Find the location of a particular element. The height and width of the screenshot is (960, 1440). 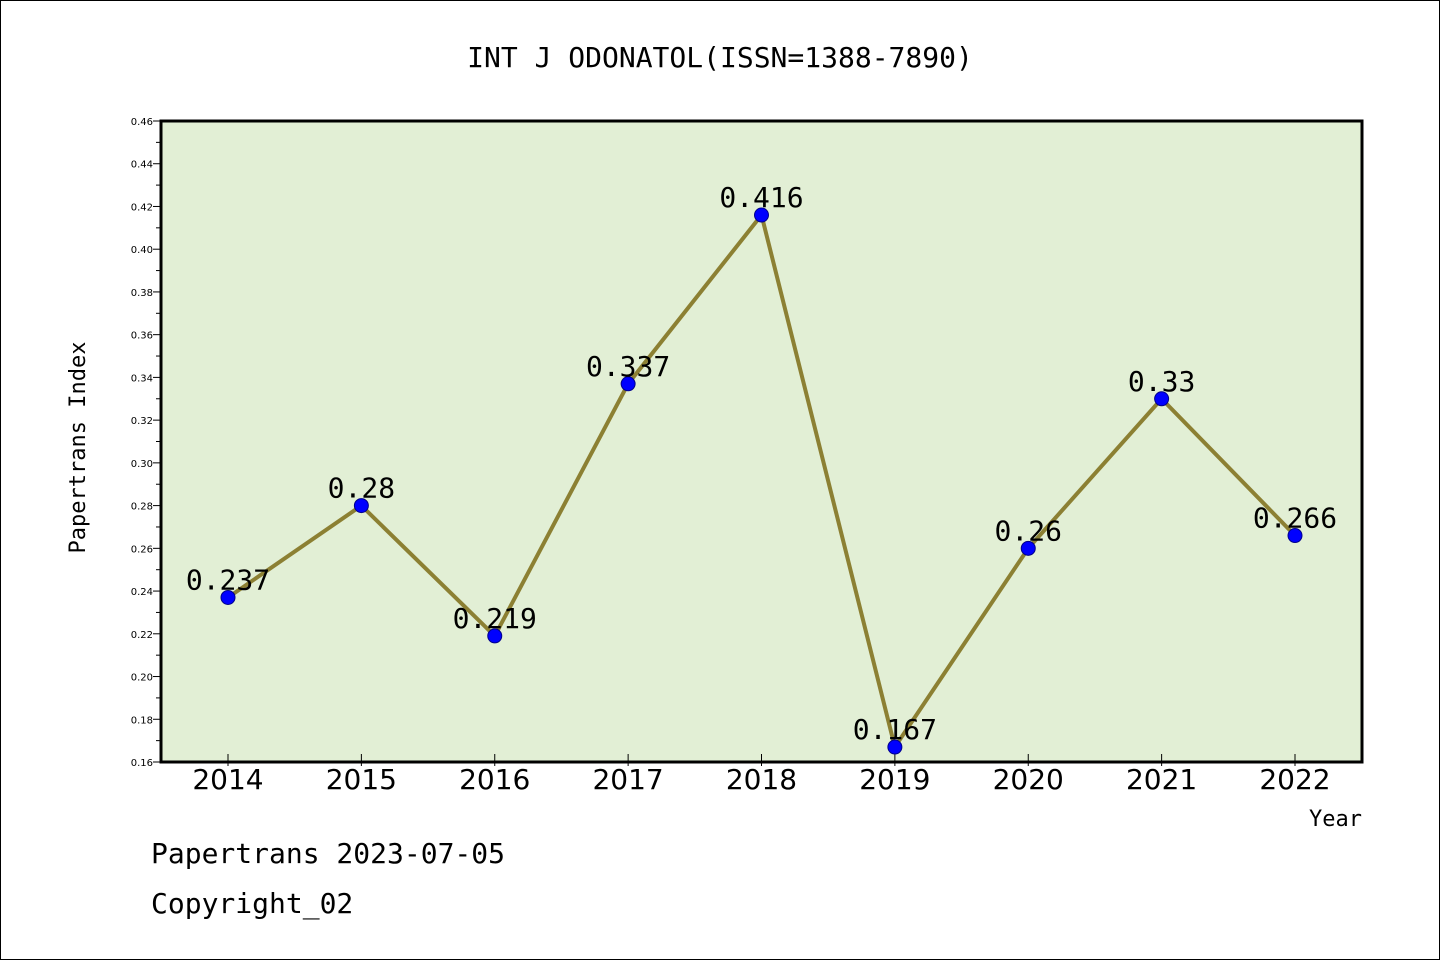

x-axis-ticks: 2014 2015 2016 2017 2018 2019 2020 2021 2022 is located at coordinates (761, 775).